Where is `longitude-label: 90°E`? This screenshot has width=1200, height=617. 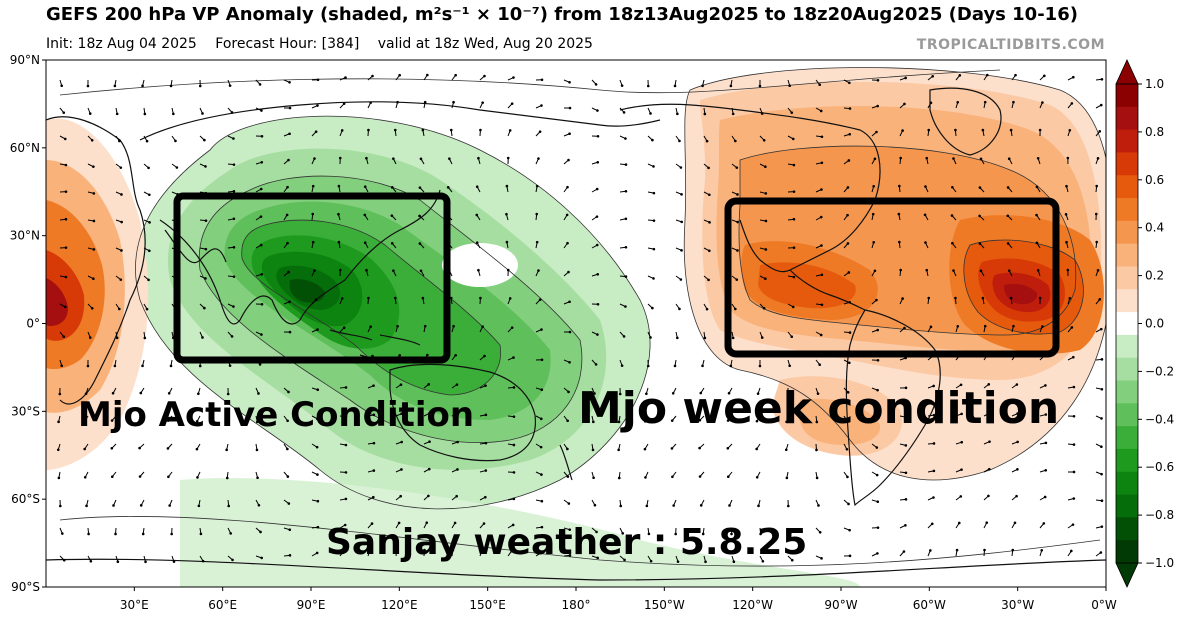
longitude-label: 90°E is located at coordinates (311, 605).